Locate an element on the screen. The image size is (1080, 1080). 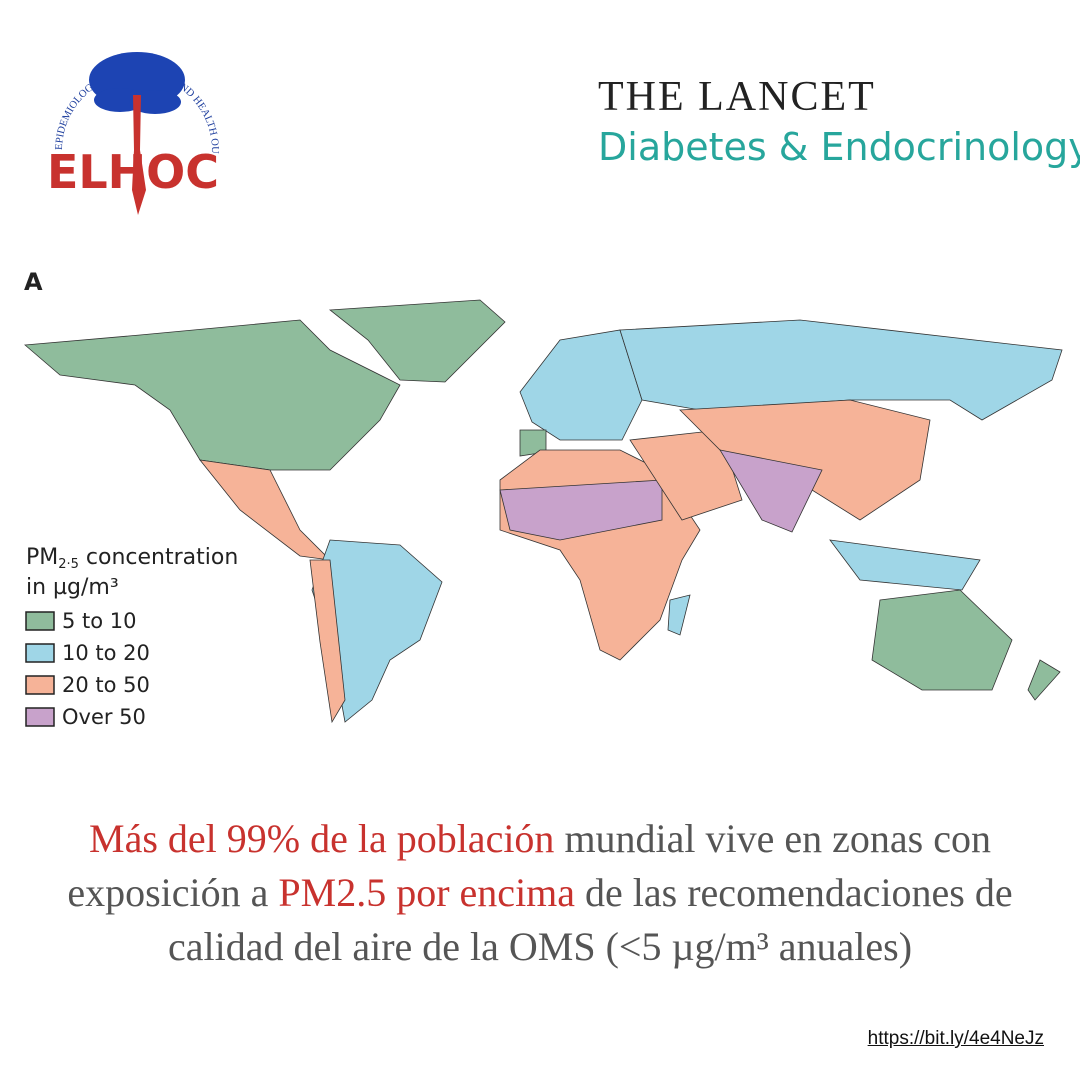
legend-title: PM2·5 concentration is located at coordinates (132, 558).